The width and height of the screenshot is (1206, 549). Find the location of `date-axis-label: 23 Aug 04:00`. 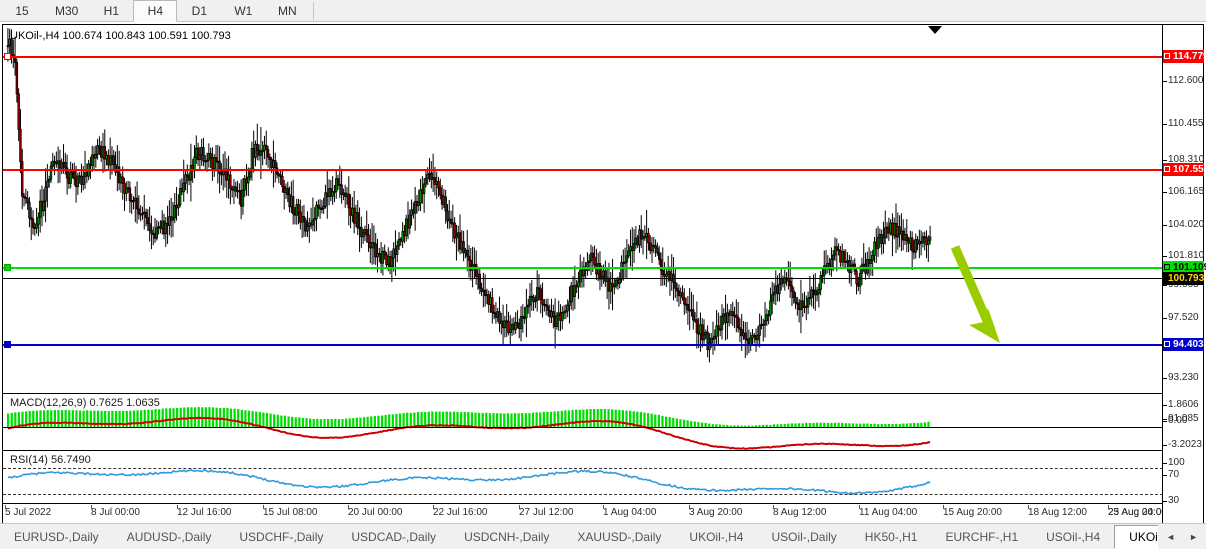

date-axis-label: 23 Aug 04:00 is located at coordinates (1137, 512).